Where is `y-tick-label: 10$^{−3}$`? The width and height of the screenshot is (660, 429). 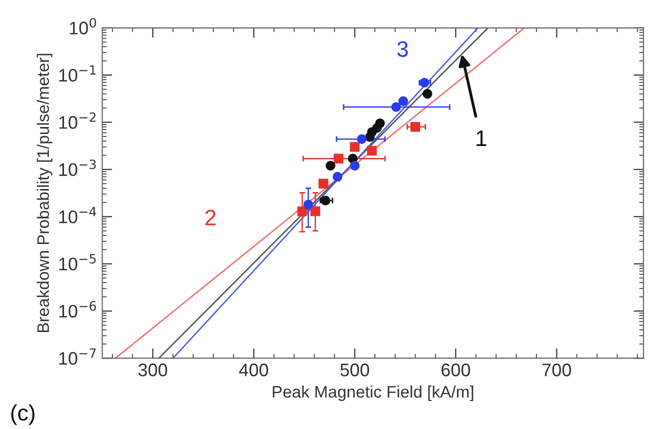 y-tick-label: 10$^{−3}$ is located at coordinates (77, 168).